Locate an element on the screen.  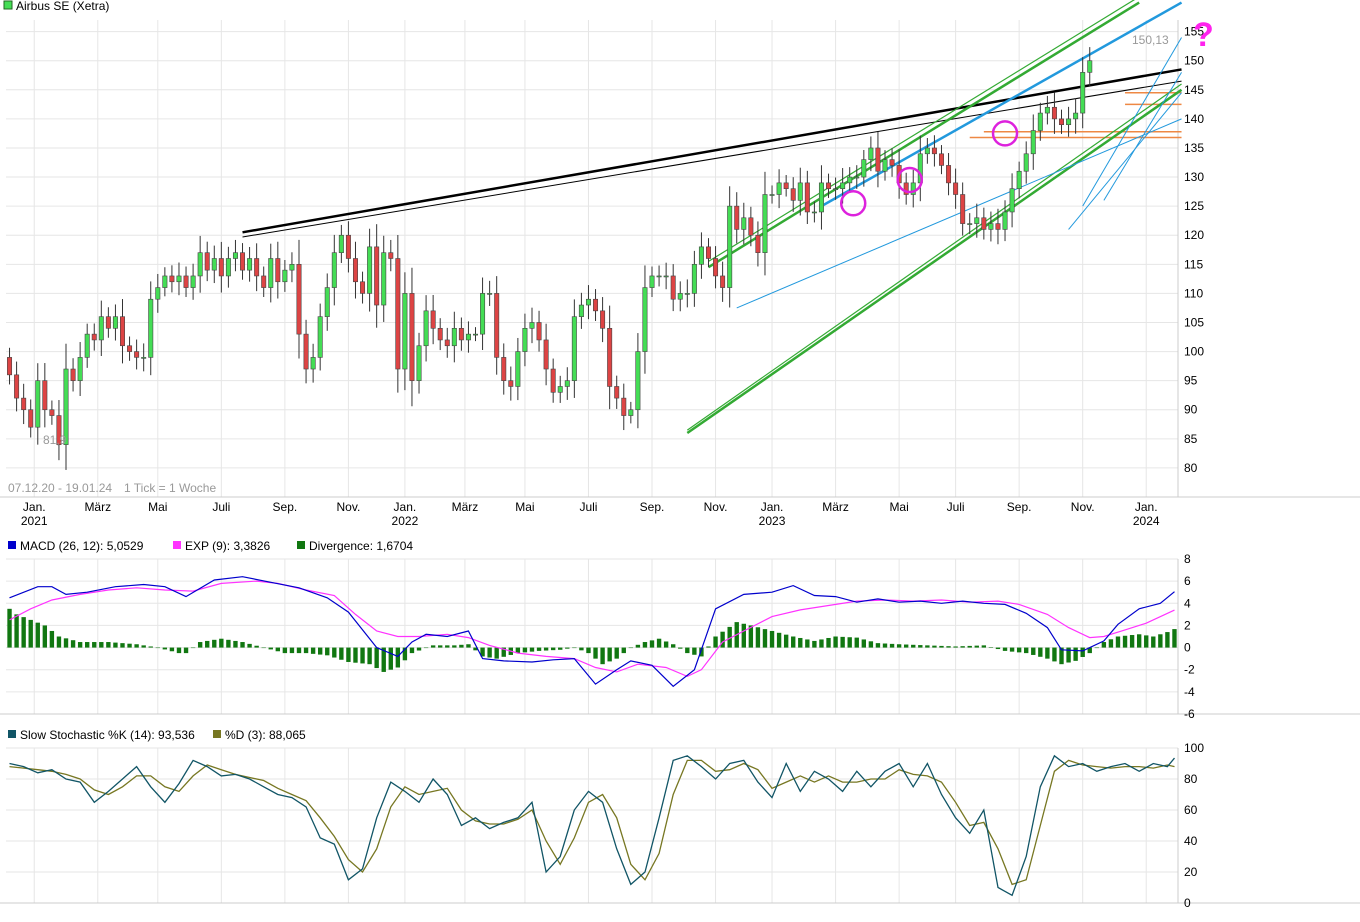
macd-y-ticks: 8 6 4 2 0 -2 -4 -6 is located at coordinates (1189, 636).